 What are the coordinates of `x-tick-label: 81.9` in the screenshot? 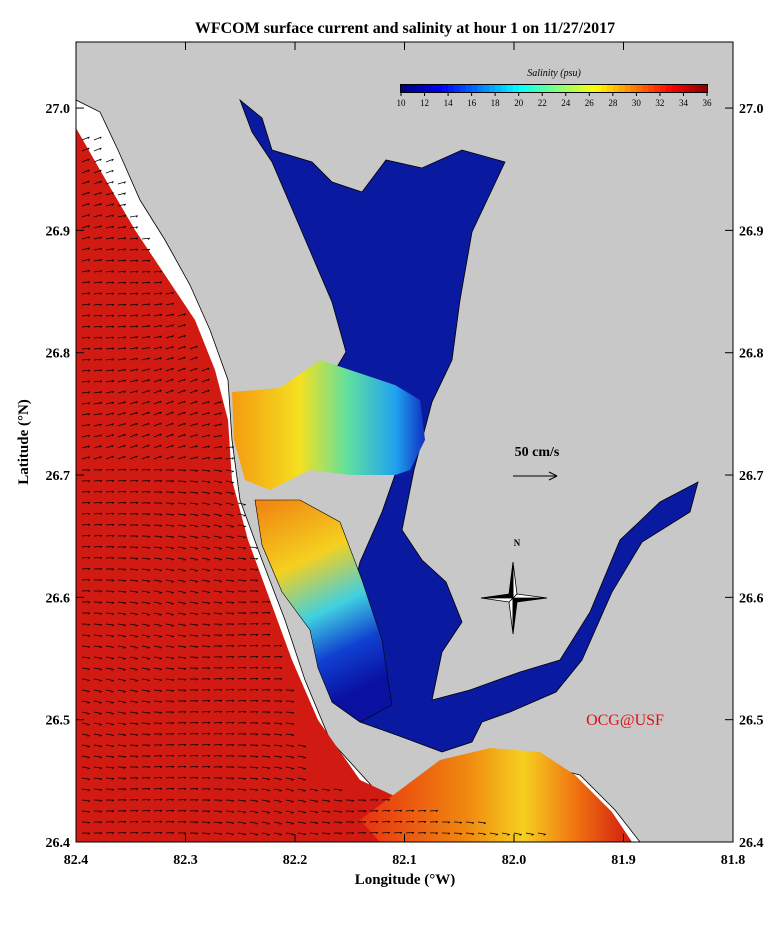 It's located at (623, 860).